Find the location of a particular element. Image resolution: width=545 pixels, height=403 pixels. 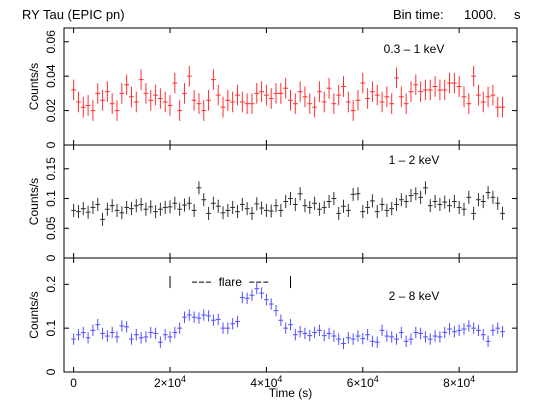

flare-label: flare is located at coordinates (231, 282).